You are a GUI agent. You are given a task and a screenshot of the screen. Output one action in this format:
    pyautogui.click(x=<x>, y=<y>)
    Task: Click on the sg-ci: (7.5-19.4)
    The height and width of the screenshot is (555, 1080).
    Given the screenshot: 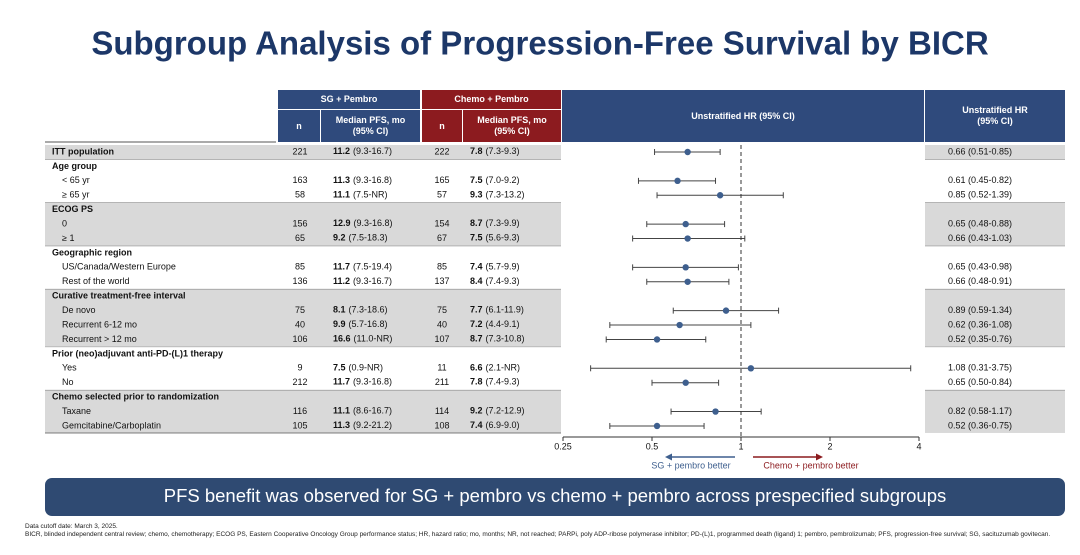 What is the action you would take?
    pyautogui.click(x=372, y=267)
    